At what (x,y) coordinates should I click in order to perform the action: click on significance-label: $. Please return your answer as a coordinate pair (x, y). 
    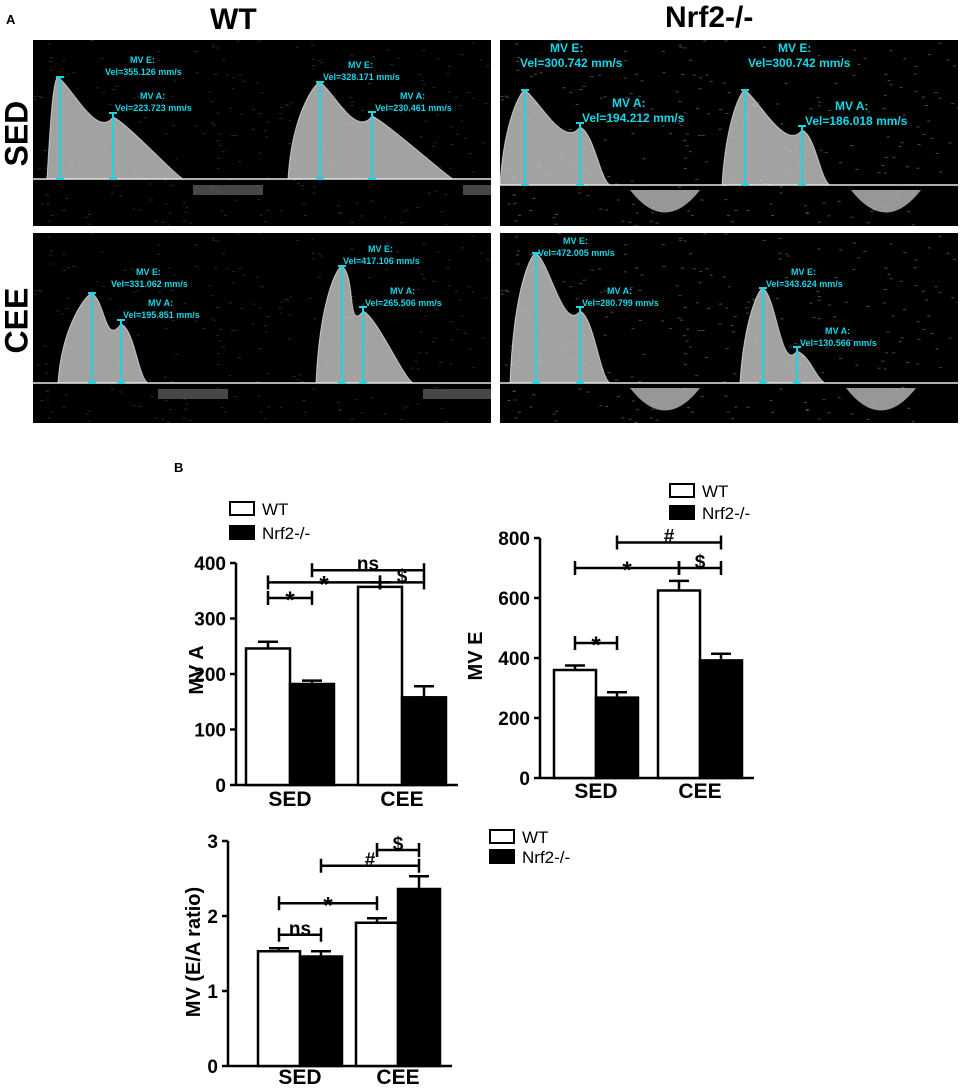
    Looking at the image, I should click on (402, 576).